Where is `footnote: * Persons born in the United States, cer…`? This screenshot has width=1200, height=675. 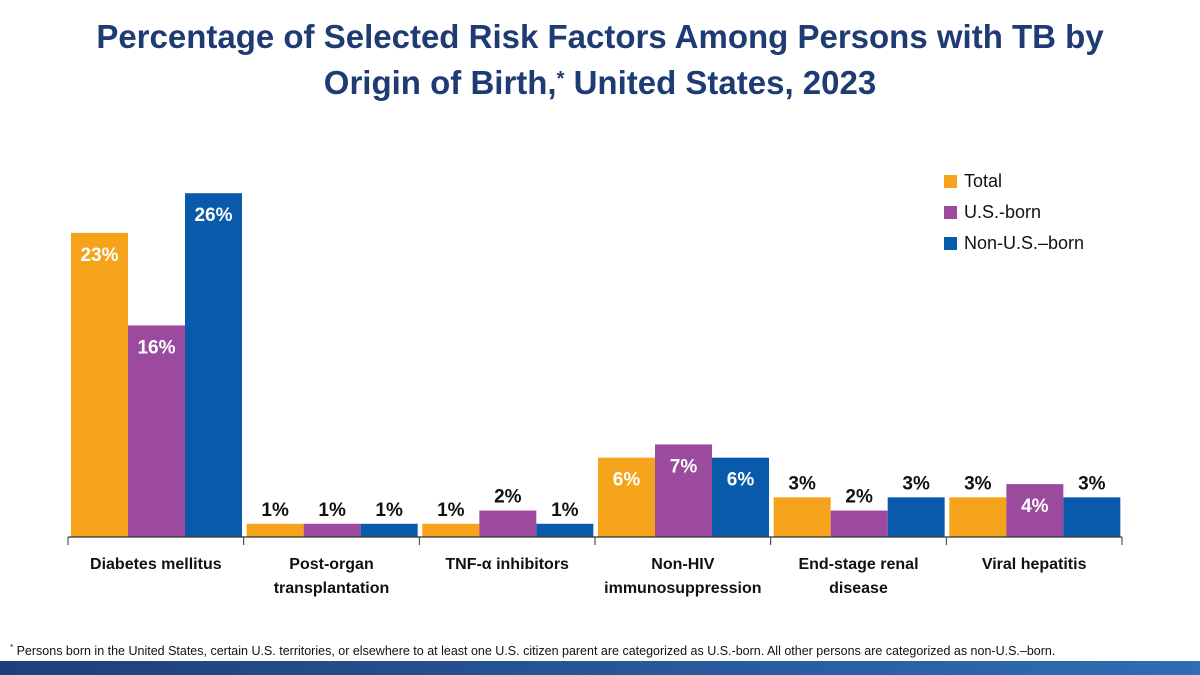
footnote: * Persons born in the United States, cer… is located at coordinates (533, 651).